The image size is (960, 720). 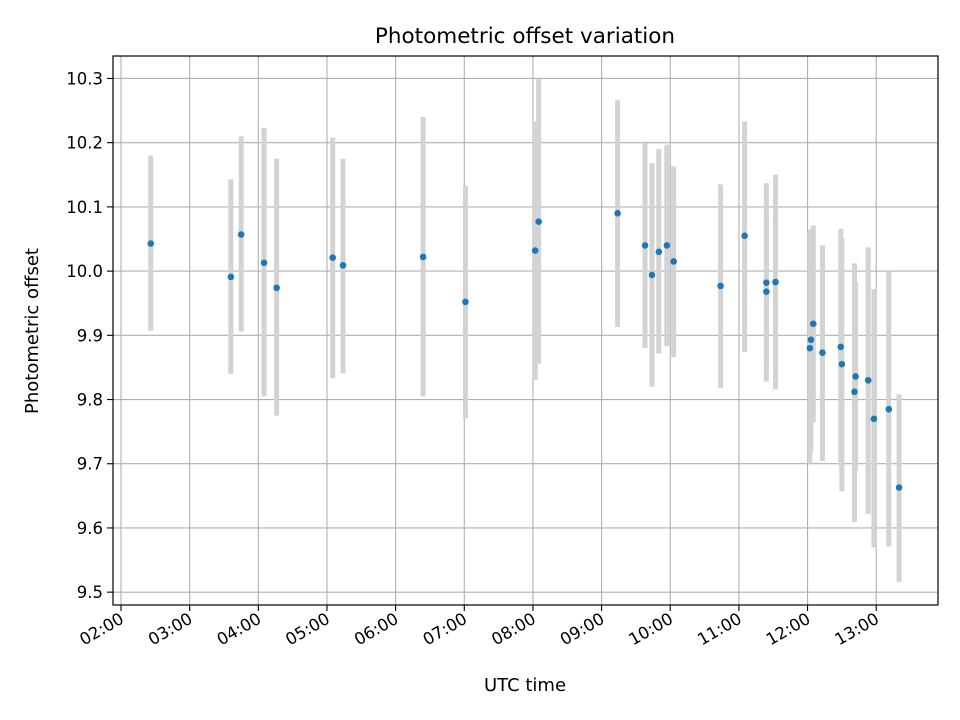 What do you see at coordinates (84, 271) in the screenshot?
I see `y-tick-label: 10.0` at bounding box center [84, 271].